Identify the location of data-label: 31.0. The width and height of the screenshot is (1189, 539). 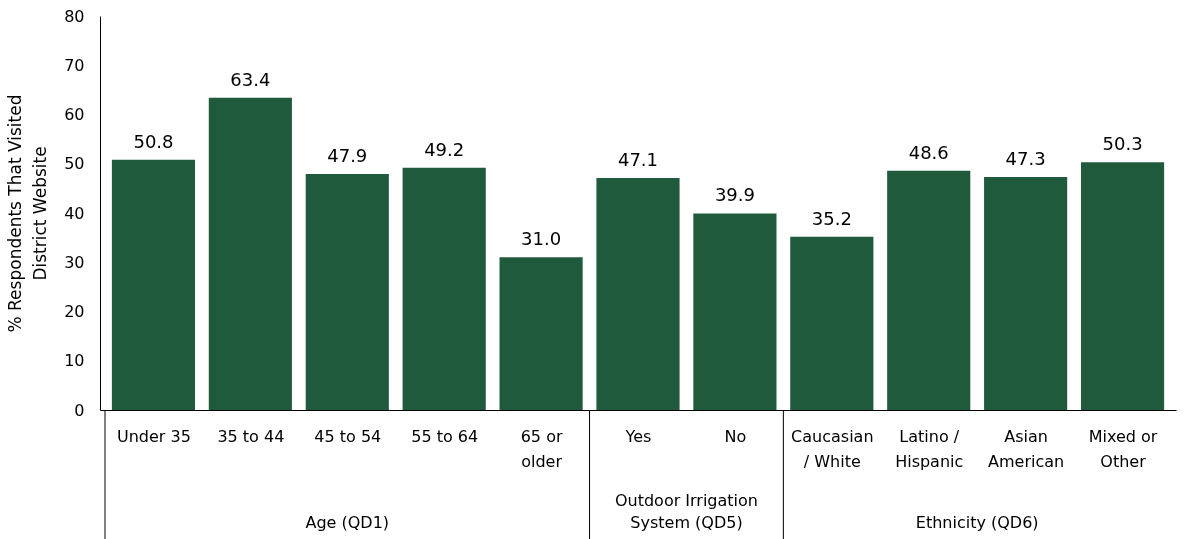
(541, 239).